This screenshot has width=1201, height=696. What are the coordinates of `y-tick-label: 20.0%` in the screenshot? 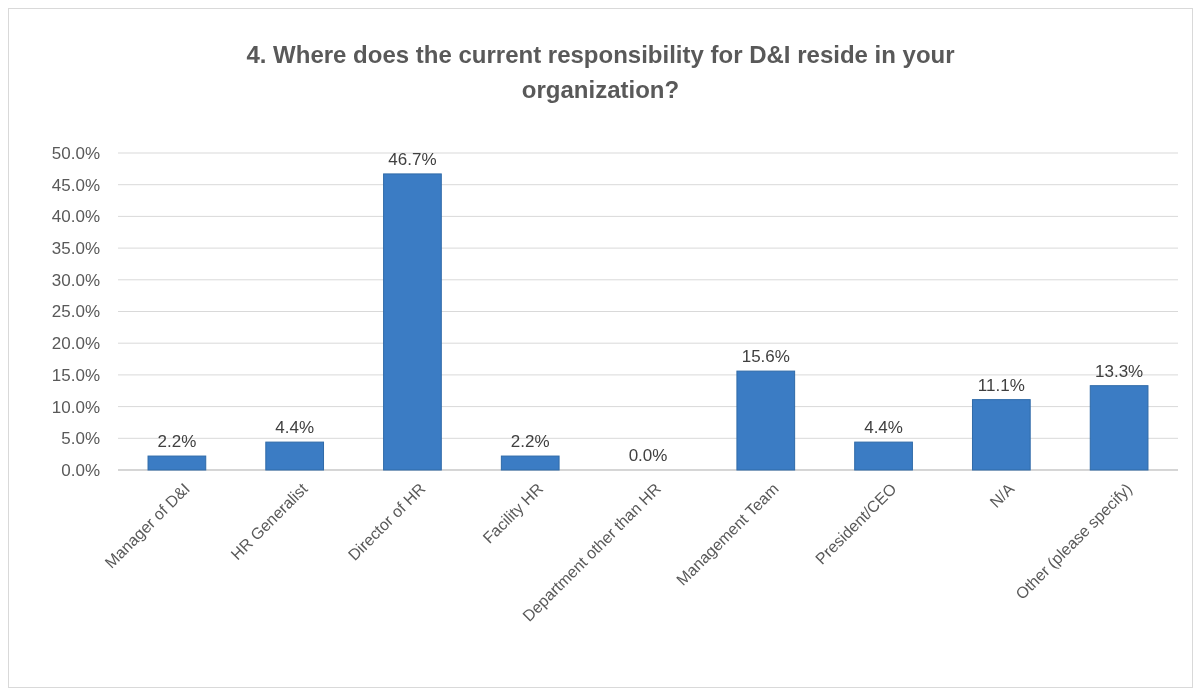 It's located at (75, 344).